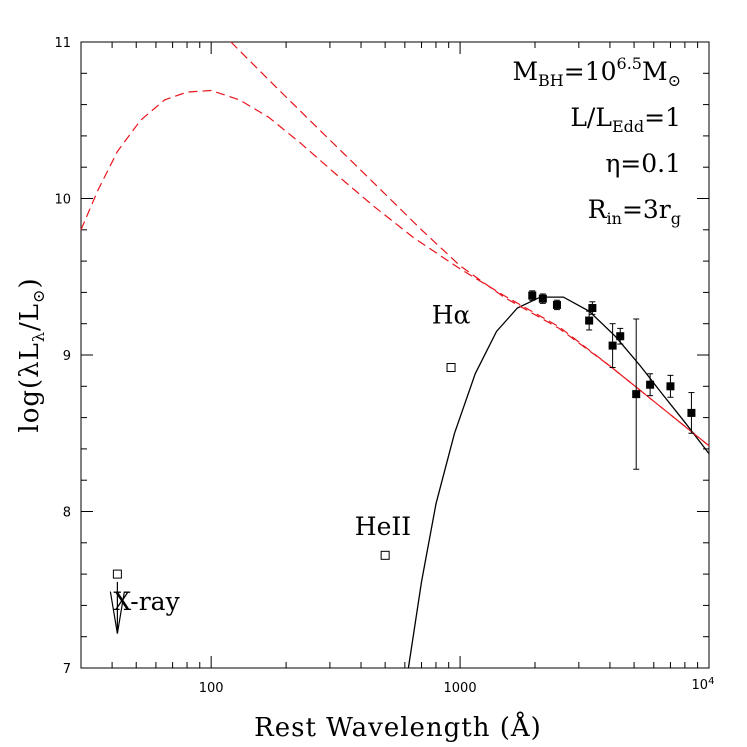  What do you see at coordinates (460, 688) in the screenshot?
I see `x-tick-label: 1000` at bounding box center [460, 688].